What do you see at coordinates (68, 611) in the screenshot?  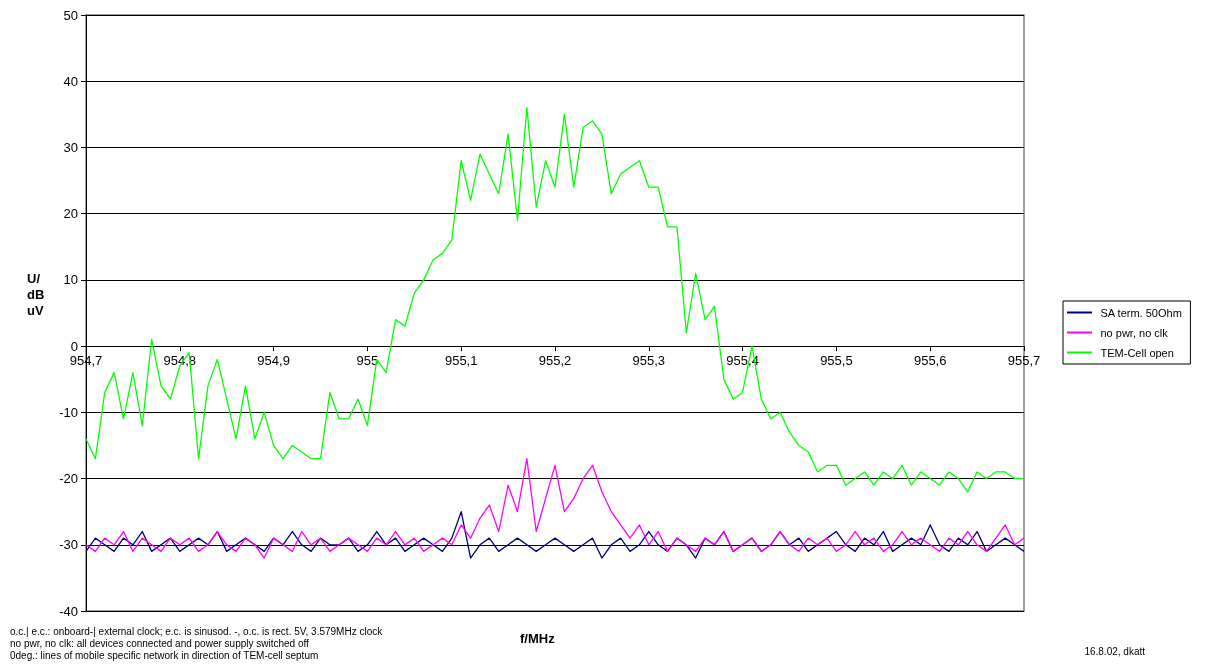 I see `y-tick-label: -40` at bounding box center [68, 611].